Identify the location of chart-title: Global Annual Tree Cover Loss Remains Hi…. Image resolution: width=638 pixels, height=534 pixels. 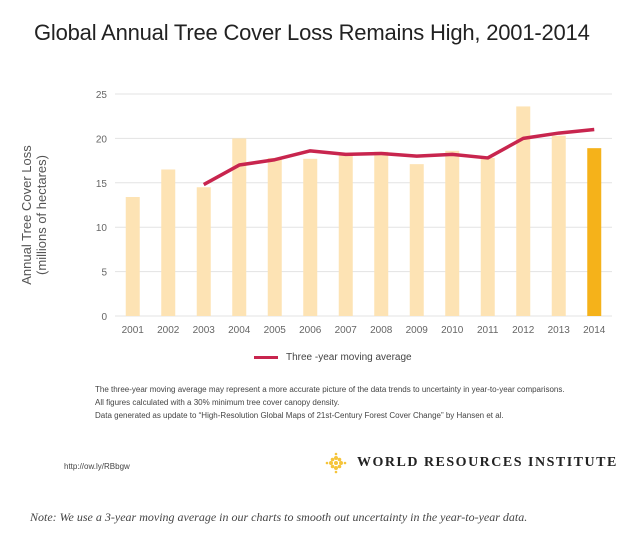
(312, 32).